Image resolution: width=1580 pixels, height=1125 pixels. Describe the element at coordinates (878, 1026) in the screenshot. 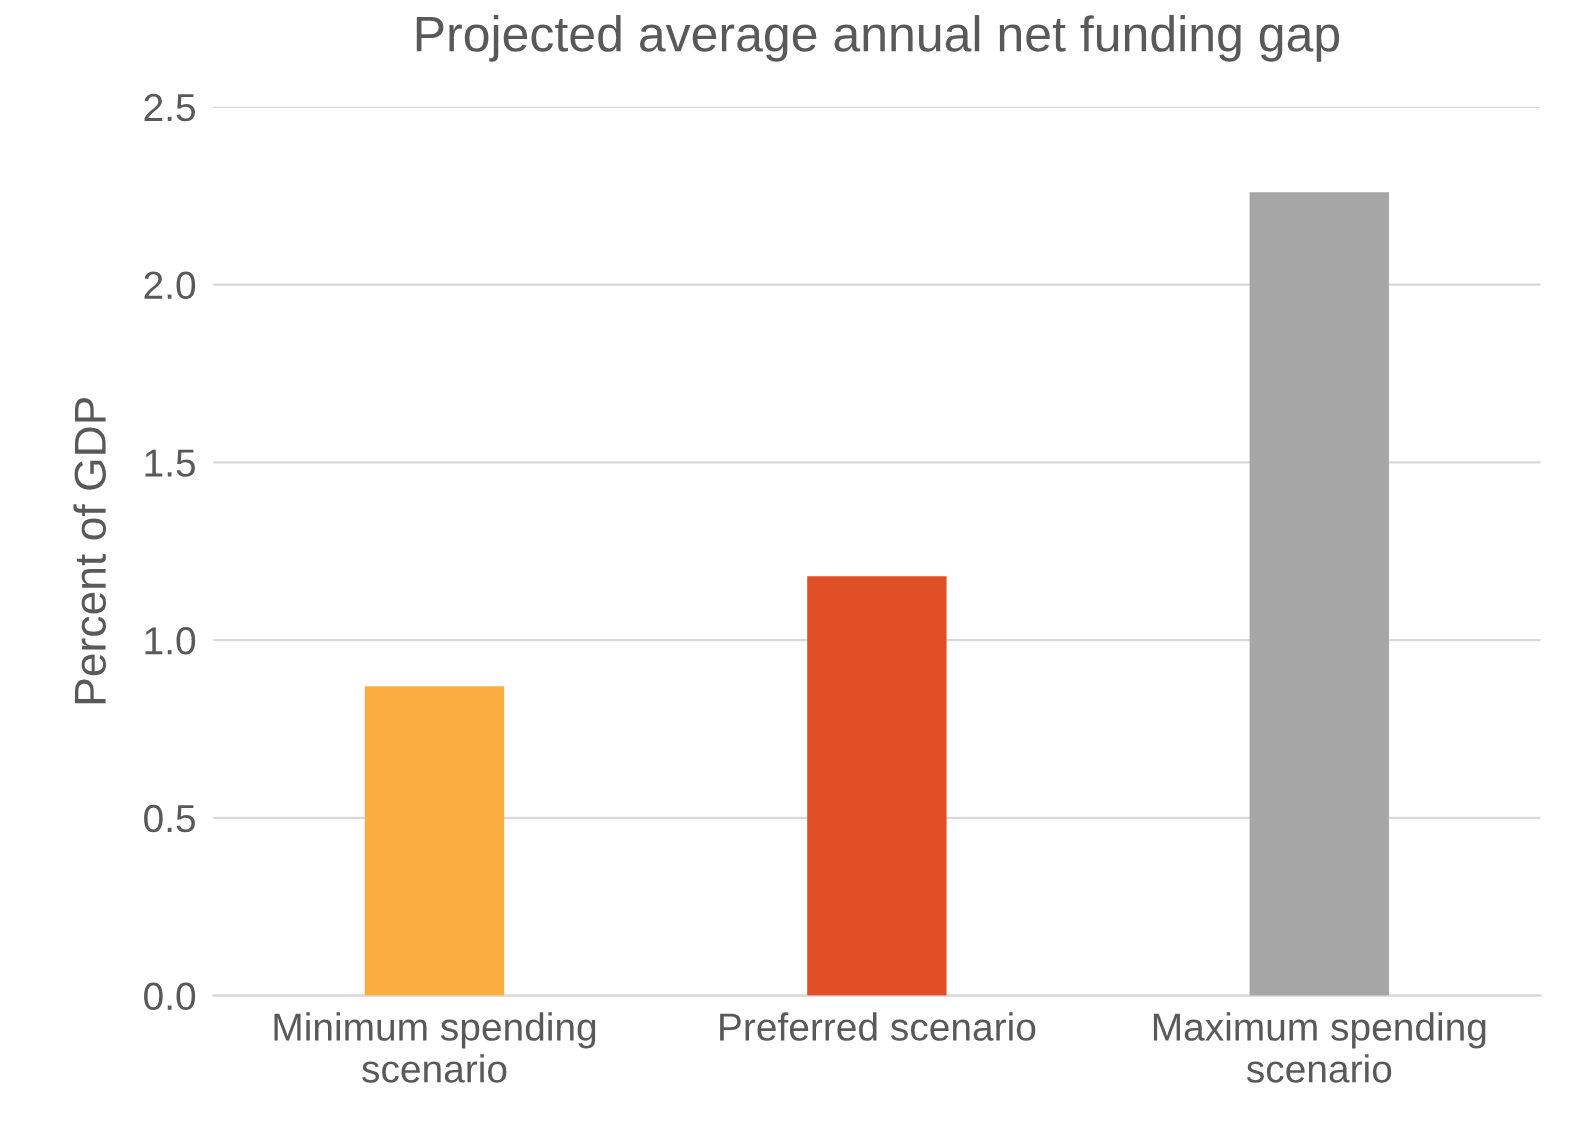

I see `x-tick-label: Preferred scenario` at that location.